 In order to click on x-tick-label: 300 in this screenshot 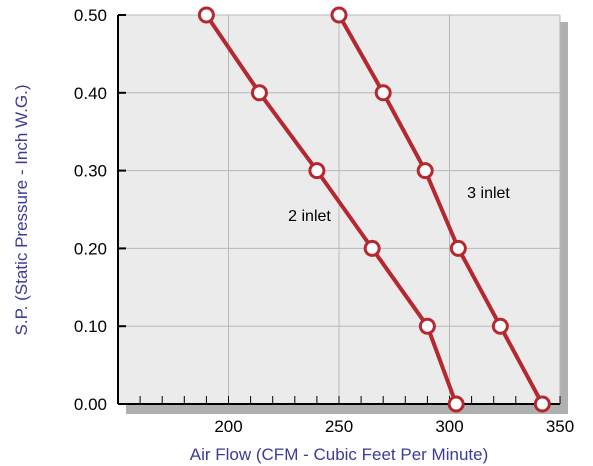, I will do `click(449, 426)`.